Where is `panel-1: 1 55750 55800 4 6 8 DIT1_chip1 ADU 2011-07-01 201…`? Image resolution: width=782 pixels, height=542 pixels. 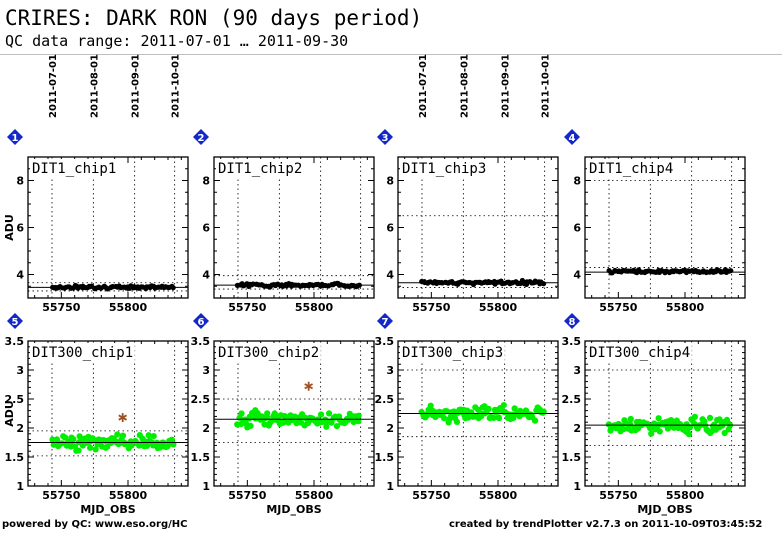
panel-1: 1 55750 55800 4 6 8 DIT1_chip1 ADU 2011-07-01 201… is located at coordinates (96, 184).